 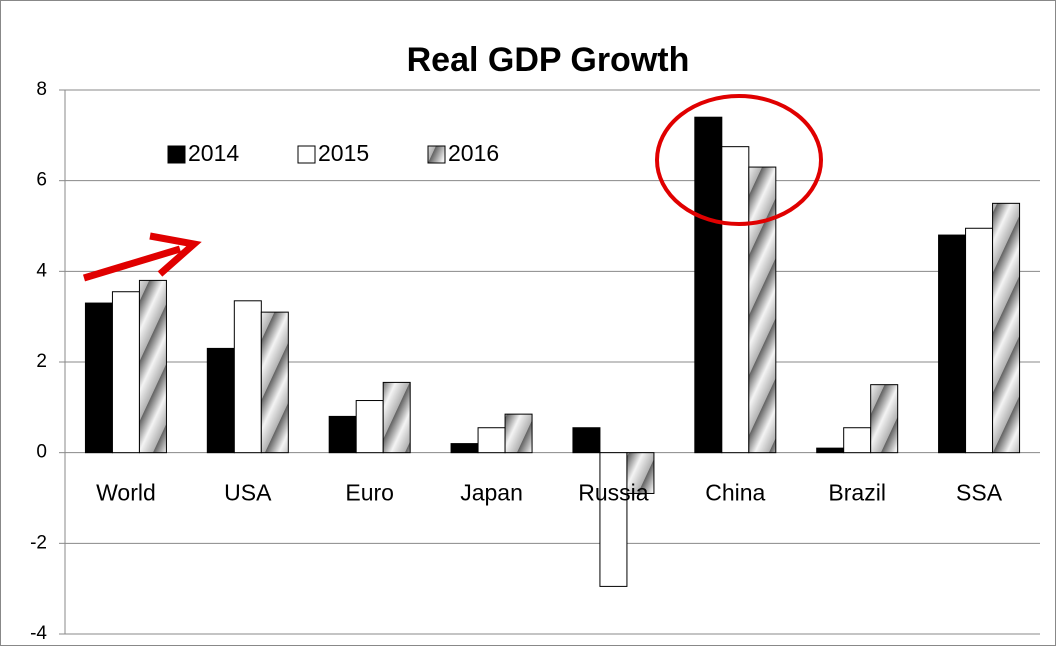 What do you see at coordinates (41, 452) in the screenshot?
I see `y-tick-label: 0` at bounding box center [41, 452].